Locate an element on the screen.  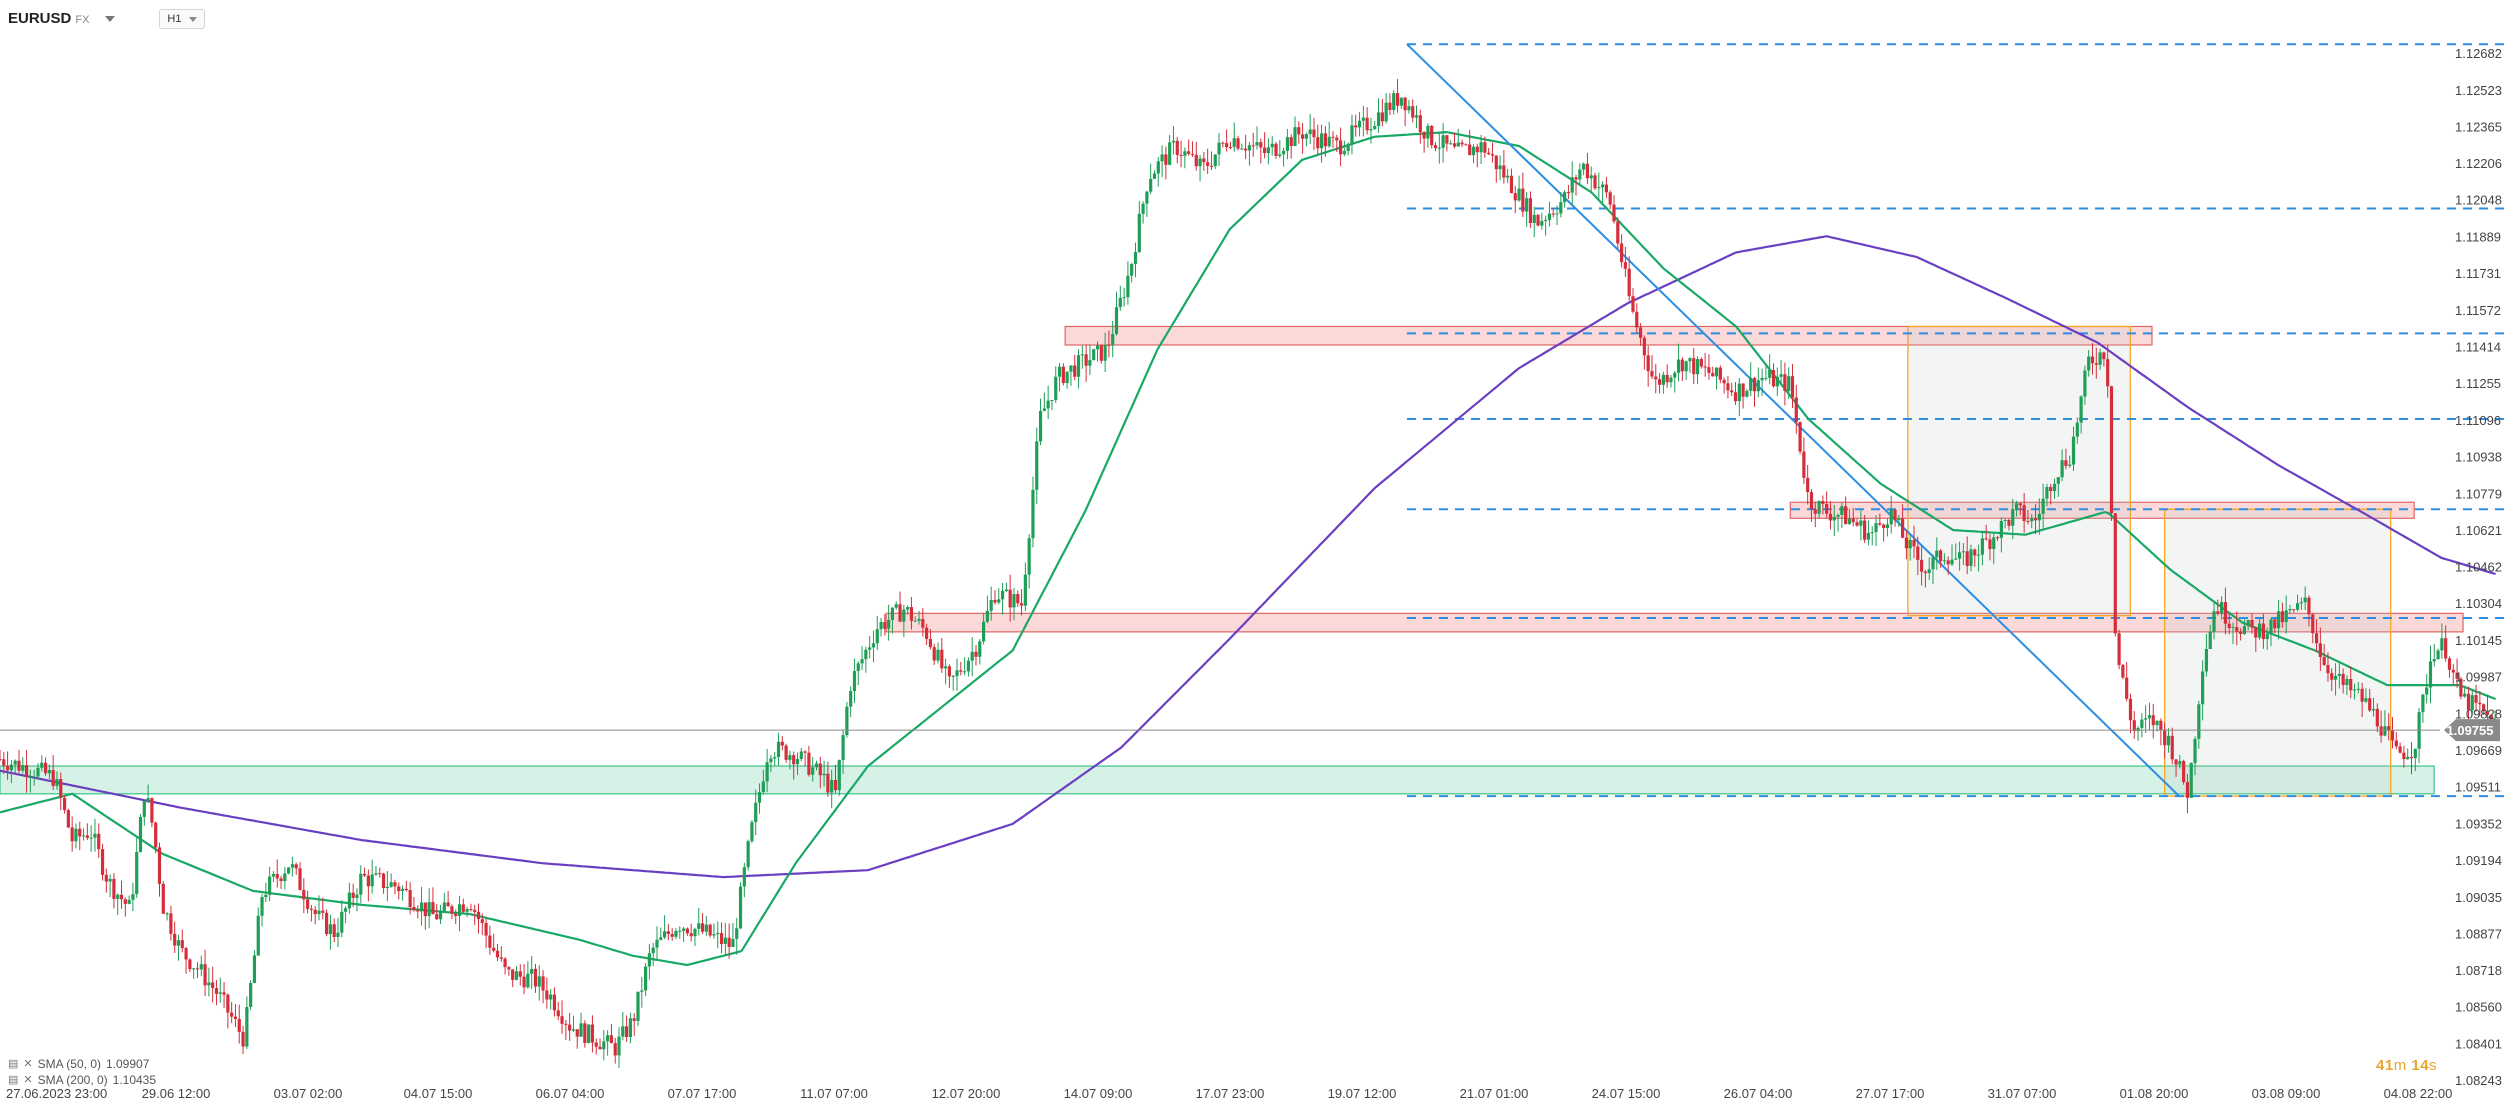
timeframe-select: H1 is located at coordinates (182, 19).